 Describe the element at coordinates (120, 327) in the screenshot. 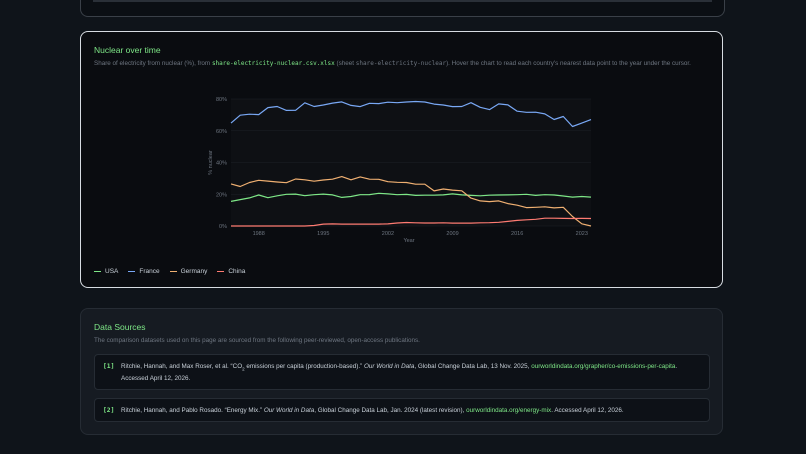

I see `sources-title: Data Sources` at that location.